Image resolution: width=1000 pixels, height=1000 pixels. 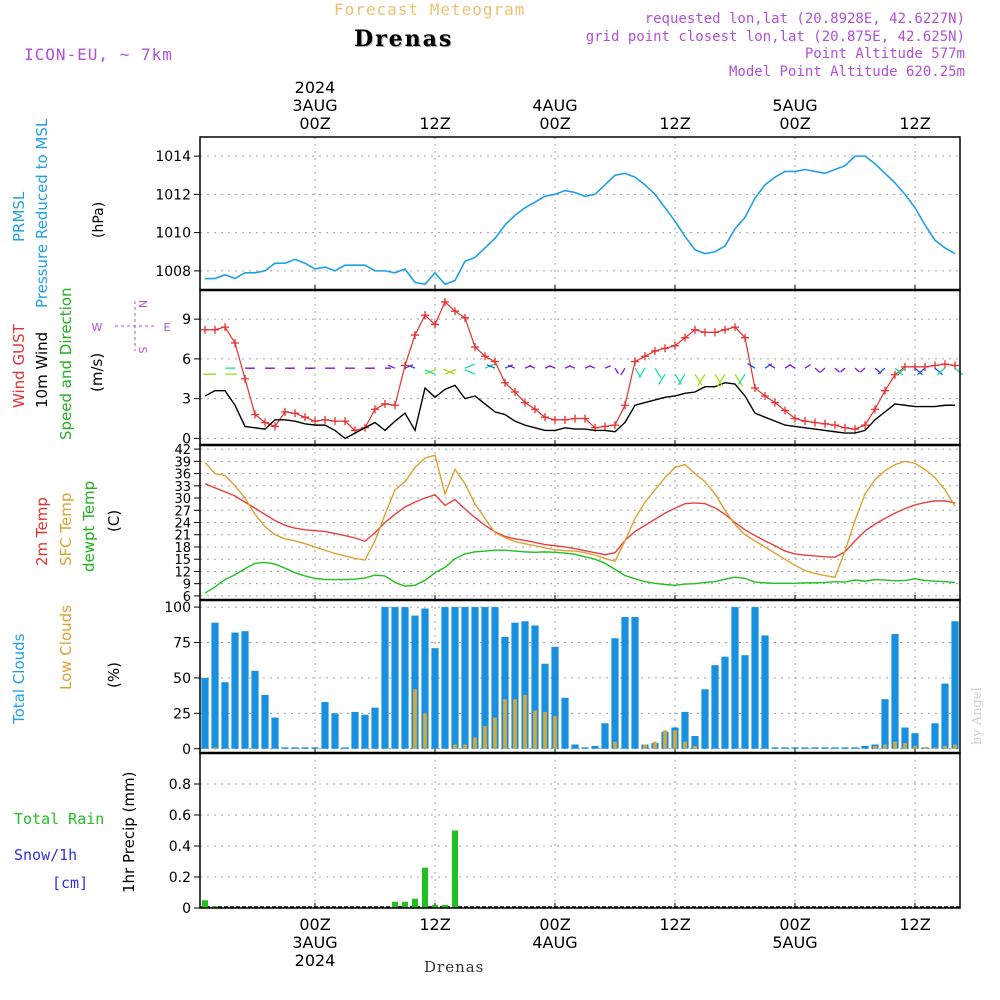 What do you see at coordinates (182, 560) in the screenshot?
I see `y-tick-label: 15` at bounding box center [182, 560].